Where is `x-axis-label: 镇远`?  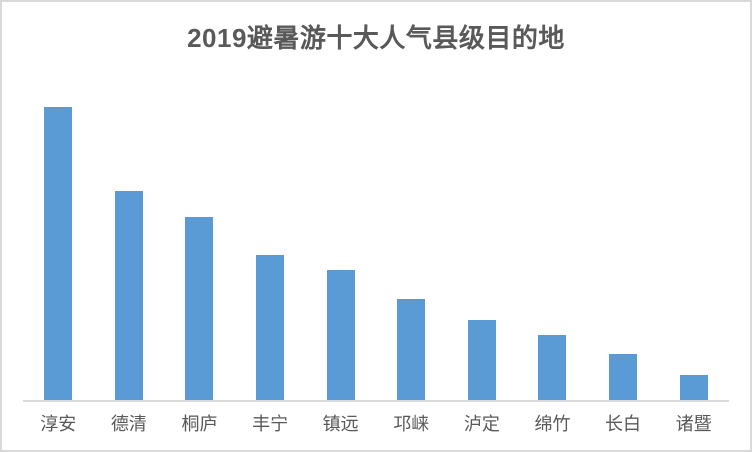
x-axis-label: 镇远 is located at coordinates (340, 424).